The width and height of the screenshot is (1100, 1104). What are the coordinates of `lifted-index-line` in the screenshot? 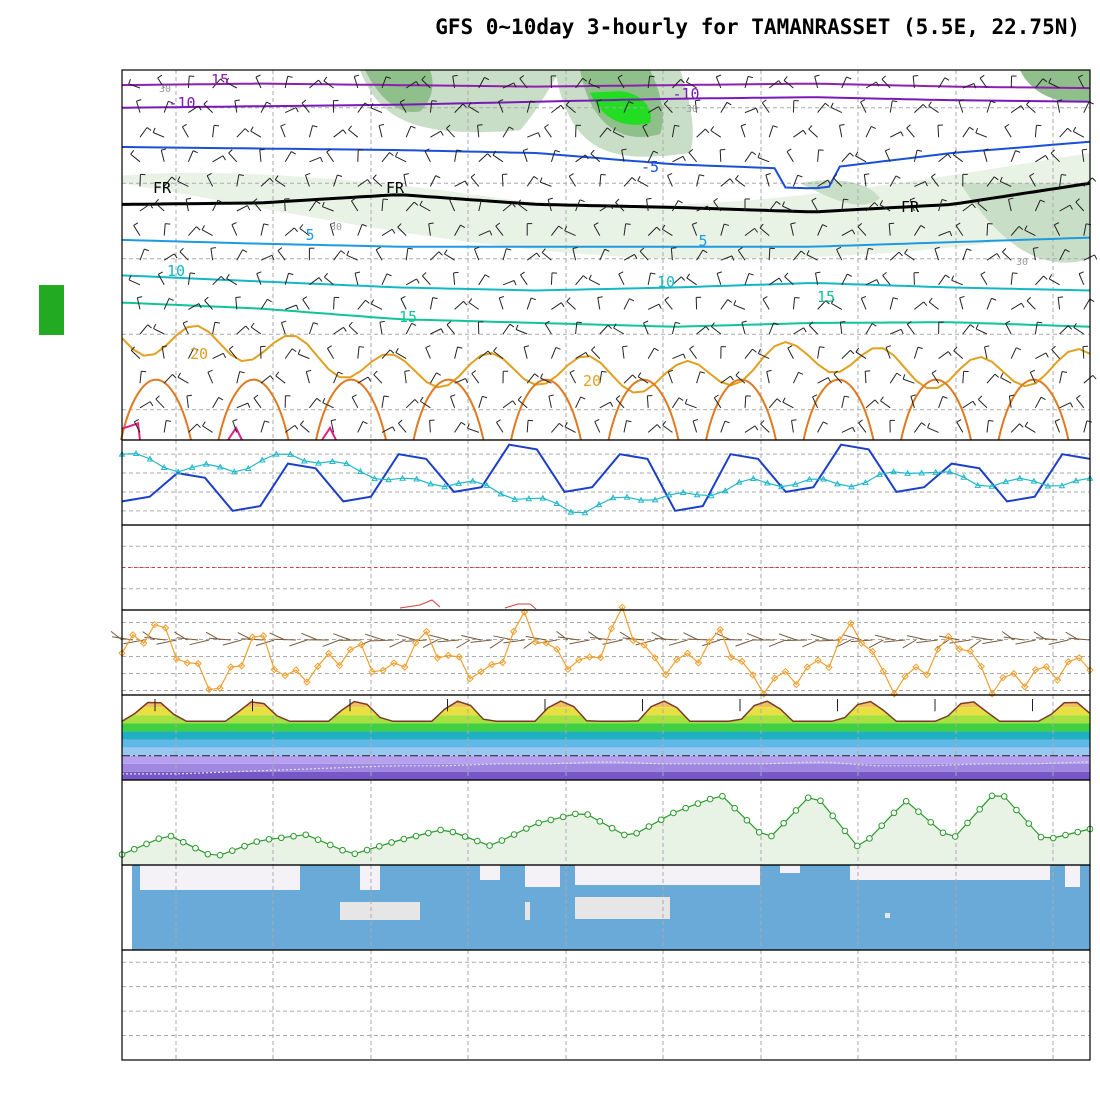 It's located at (520, 606).